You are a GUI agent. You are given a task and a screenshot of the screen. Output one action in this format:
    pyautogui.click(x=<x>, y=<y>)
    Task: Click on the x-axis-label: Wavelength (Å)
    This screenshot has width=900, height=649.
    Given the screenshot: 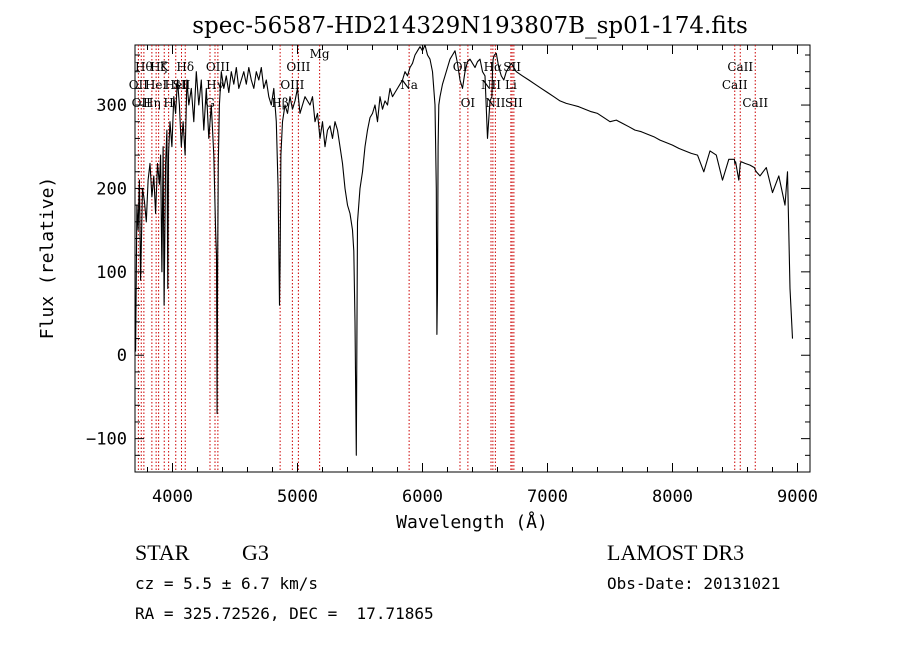 What is the action you would take?
    pyautogui.click(x=472, y=522)
    